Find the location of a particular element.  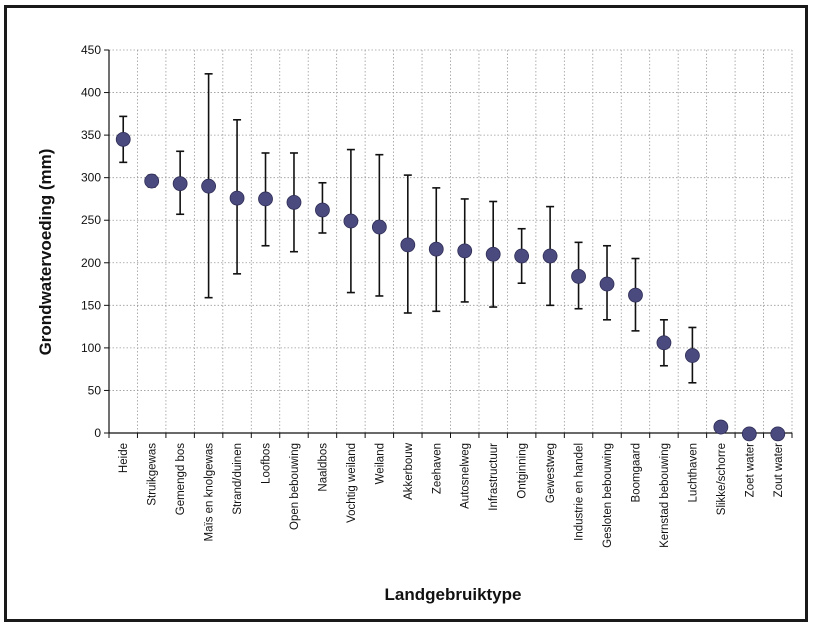

x-axis-title: Landgebruiktype is located at coordinates (453, 594).